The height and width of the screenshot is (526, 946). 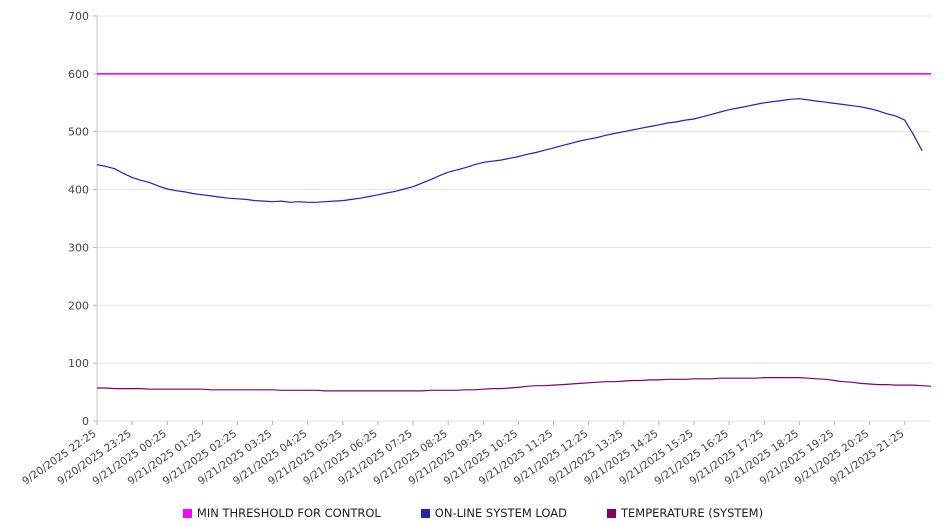 I want to click on legend-swatch-blue-icon, so click(x=425, y=513).